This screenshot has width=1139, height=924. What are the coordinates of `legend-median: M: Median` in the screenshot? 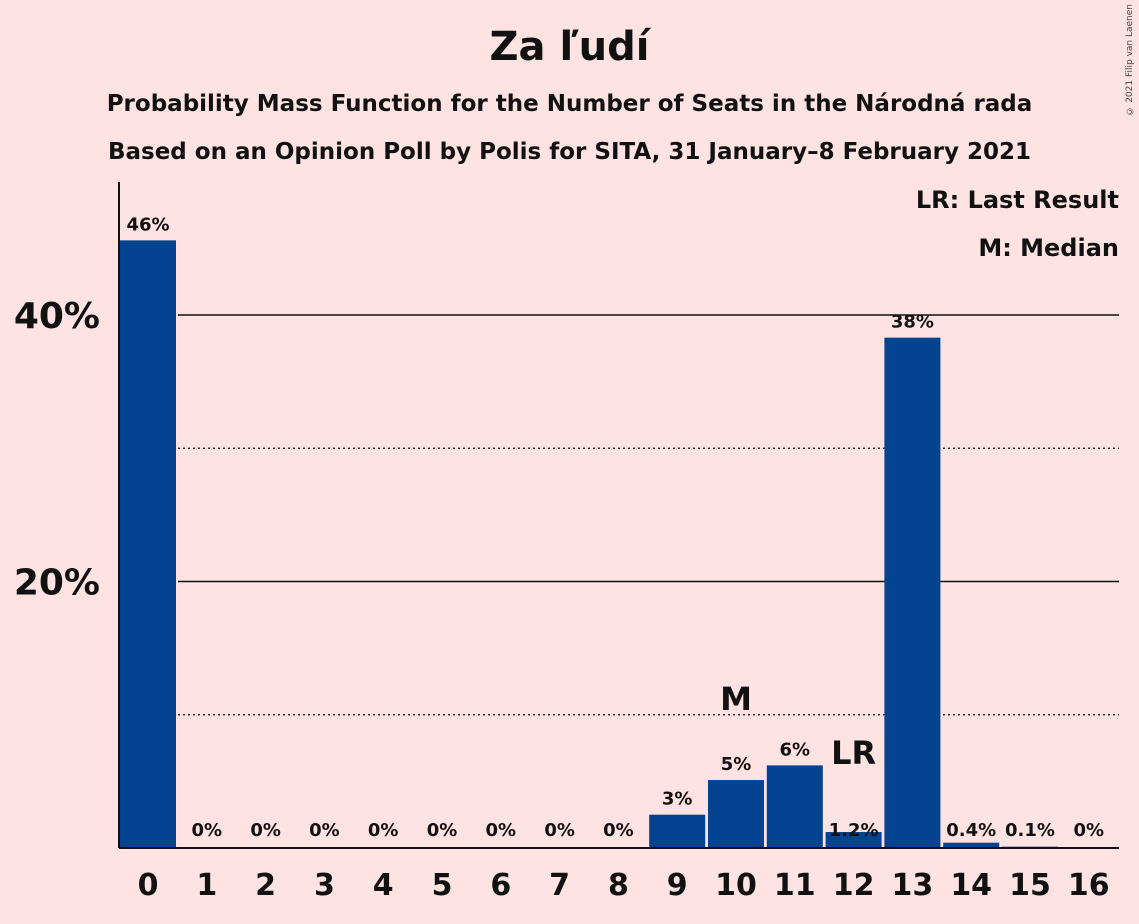 It's located at (1048, 248).